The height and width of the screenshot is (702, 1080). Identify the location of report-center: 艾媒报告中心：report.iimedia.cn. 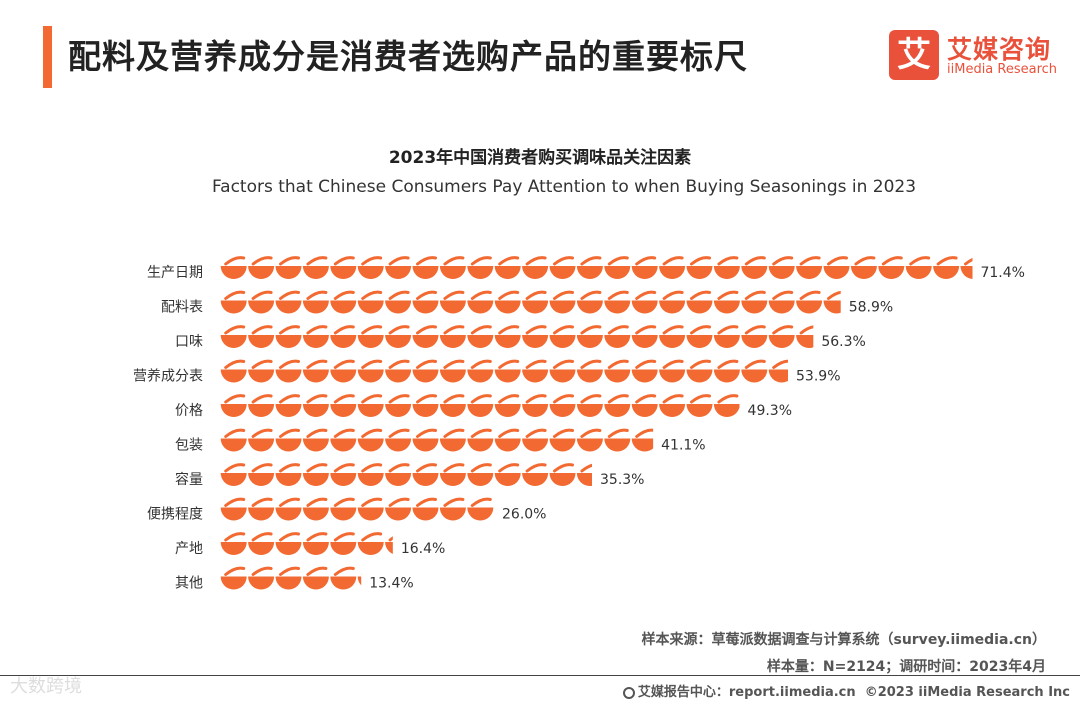
(746, 692).